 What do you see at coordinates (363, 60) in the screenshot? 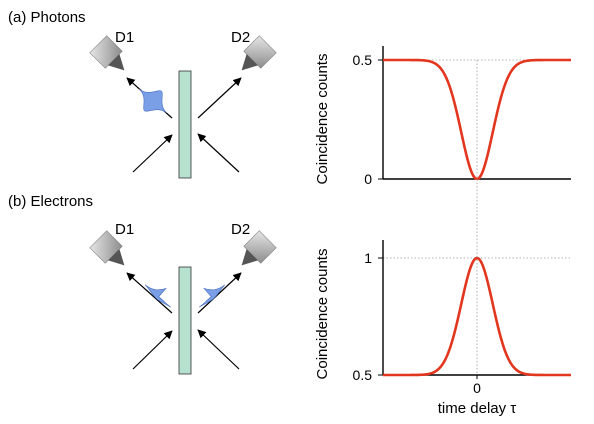
I see `chart-a-ytick-label-top: 0.5` at bounding box center [363, 60].